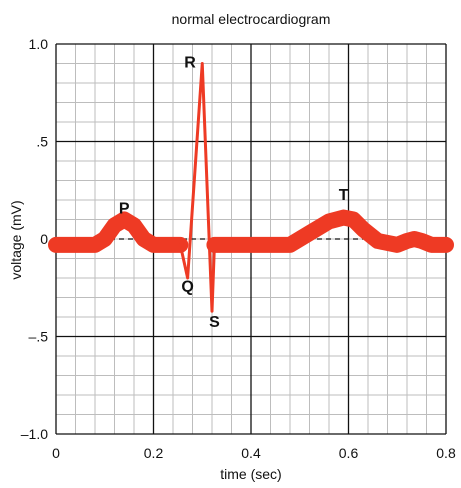 The image size is (461, 488). Describe the element at coordinates (39, 337) in the screenshot. I see `y-tick-label: –.5` at that location.